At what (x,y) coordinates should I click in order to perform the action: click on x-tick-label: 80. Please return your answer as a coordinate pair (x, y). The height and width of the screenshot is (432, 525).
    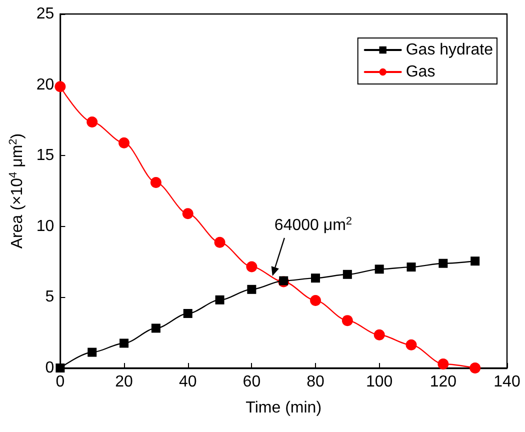
    Looking at the image, I should click on (315, 382).